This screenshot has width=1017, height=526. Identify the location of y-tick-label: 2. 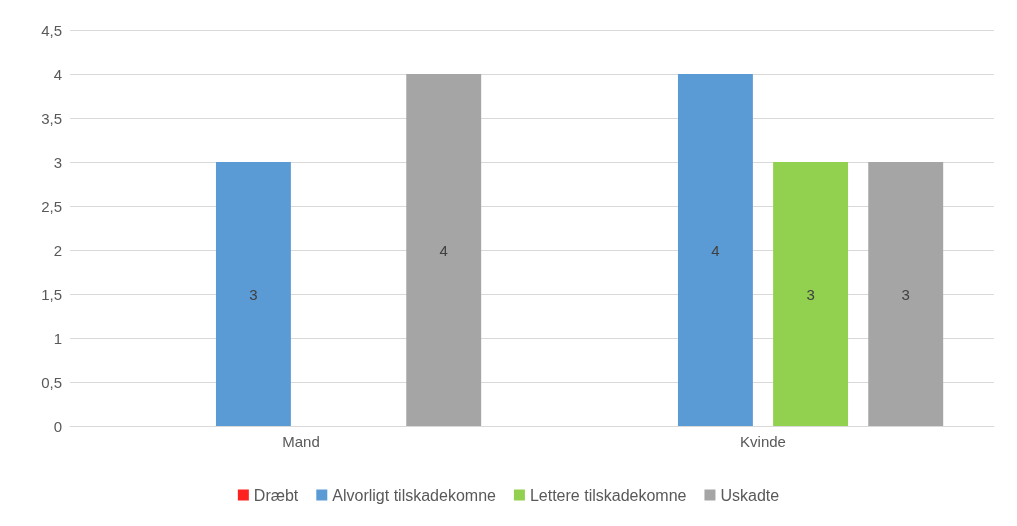
(57, 250).